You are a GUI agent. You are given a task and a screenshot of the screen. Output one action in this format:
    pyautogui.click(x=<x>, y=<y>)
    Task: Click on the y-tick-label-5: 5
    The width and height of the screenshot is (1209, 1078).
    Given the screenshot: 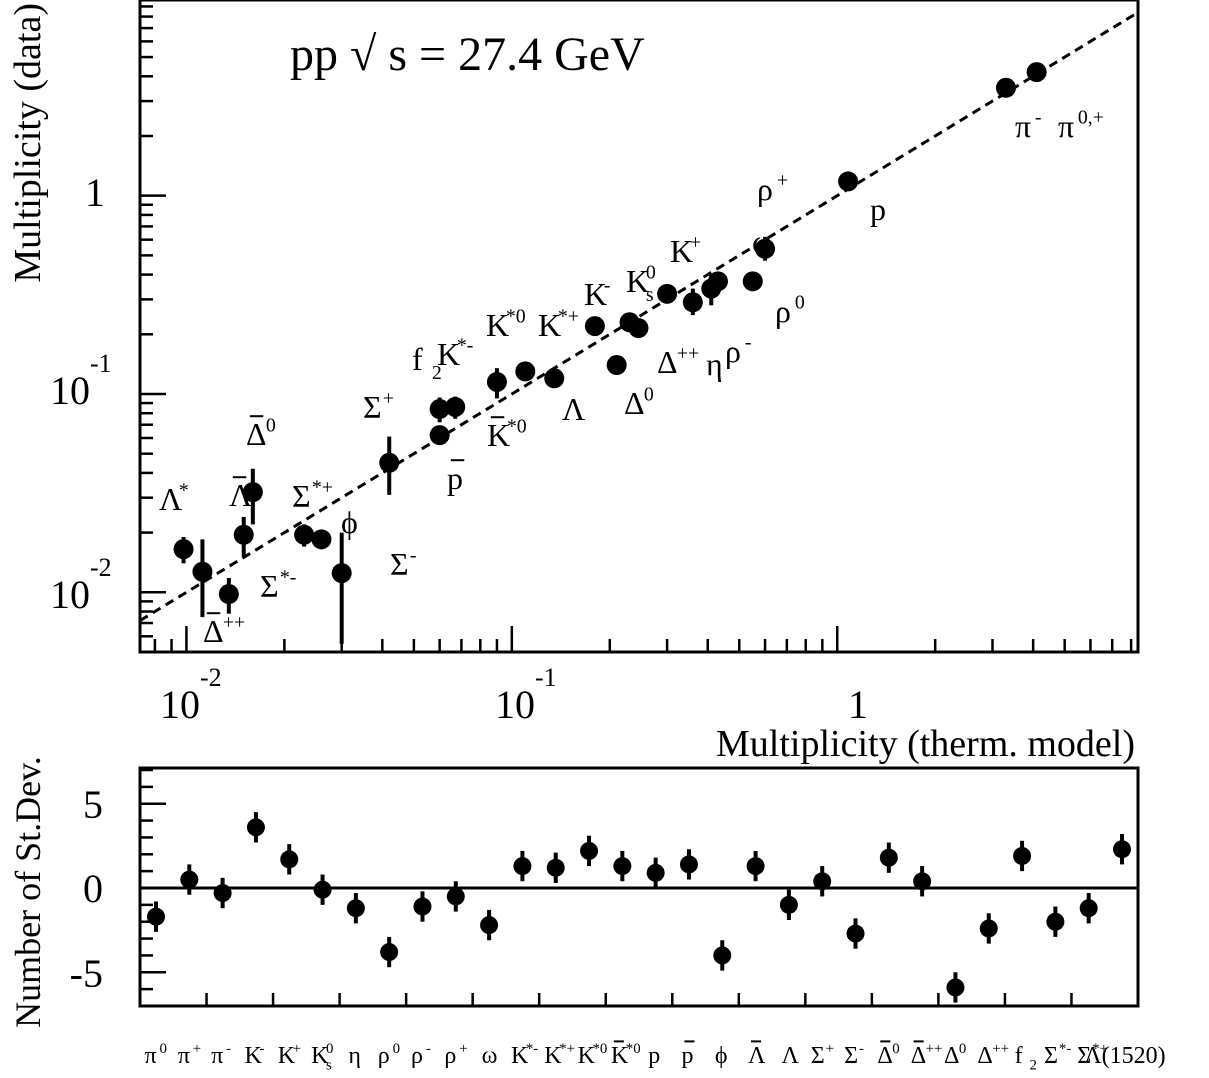 What is the action you would take?
    pyautogui.click(x=93, y=804)
    